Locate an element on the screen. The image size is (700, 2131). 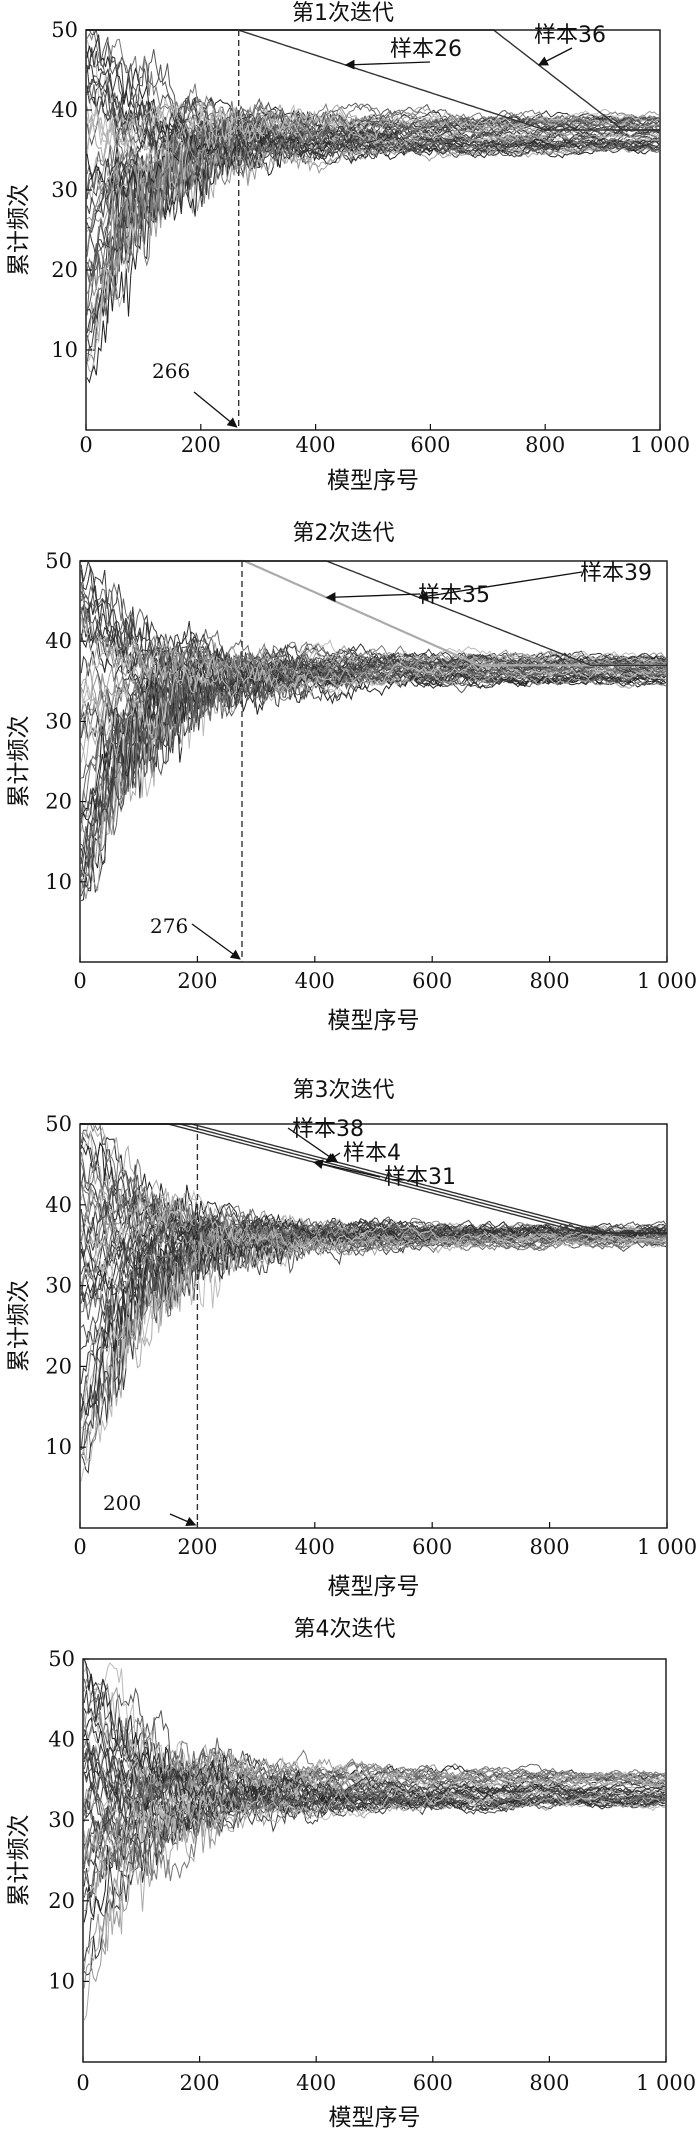
sample-label: 样本39 is located at coordinates (616, 573).